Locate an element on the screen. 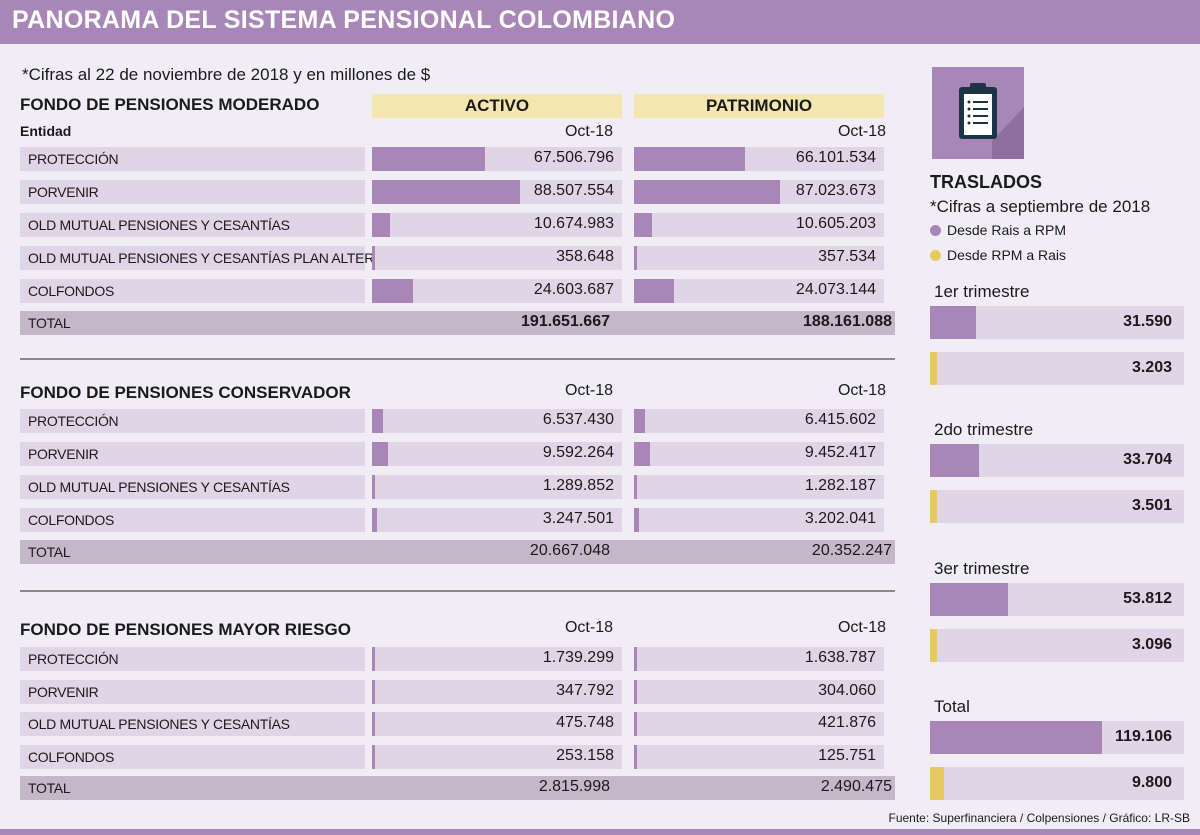 Image resolution: width=1200 pixels, height=835 pixels. section-title: FONDO DE PENSIONES CONSERVADOR is located at coordinates (185, 392).